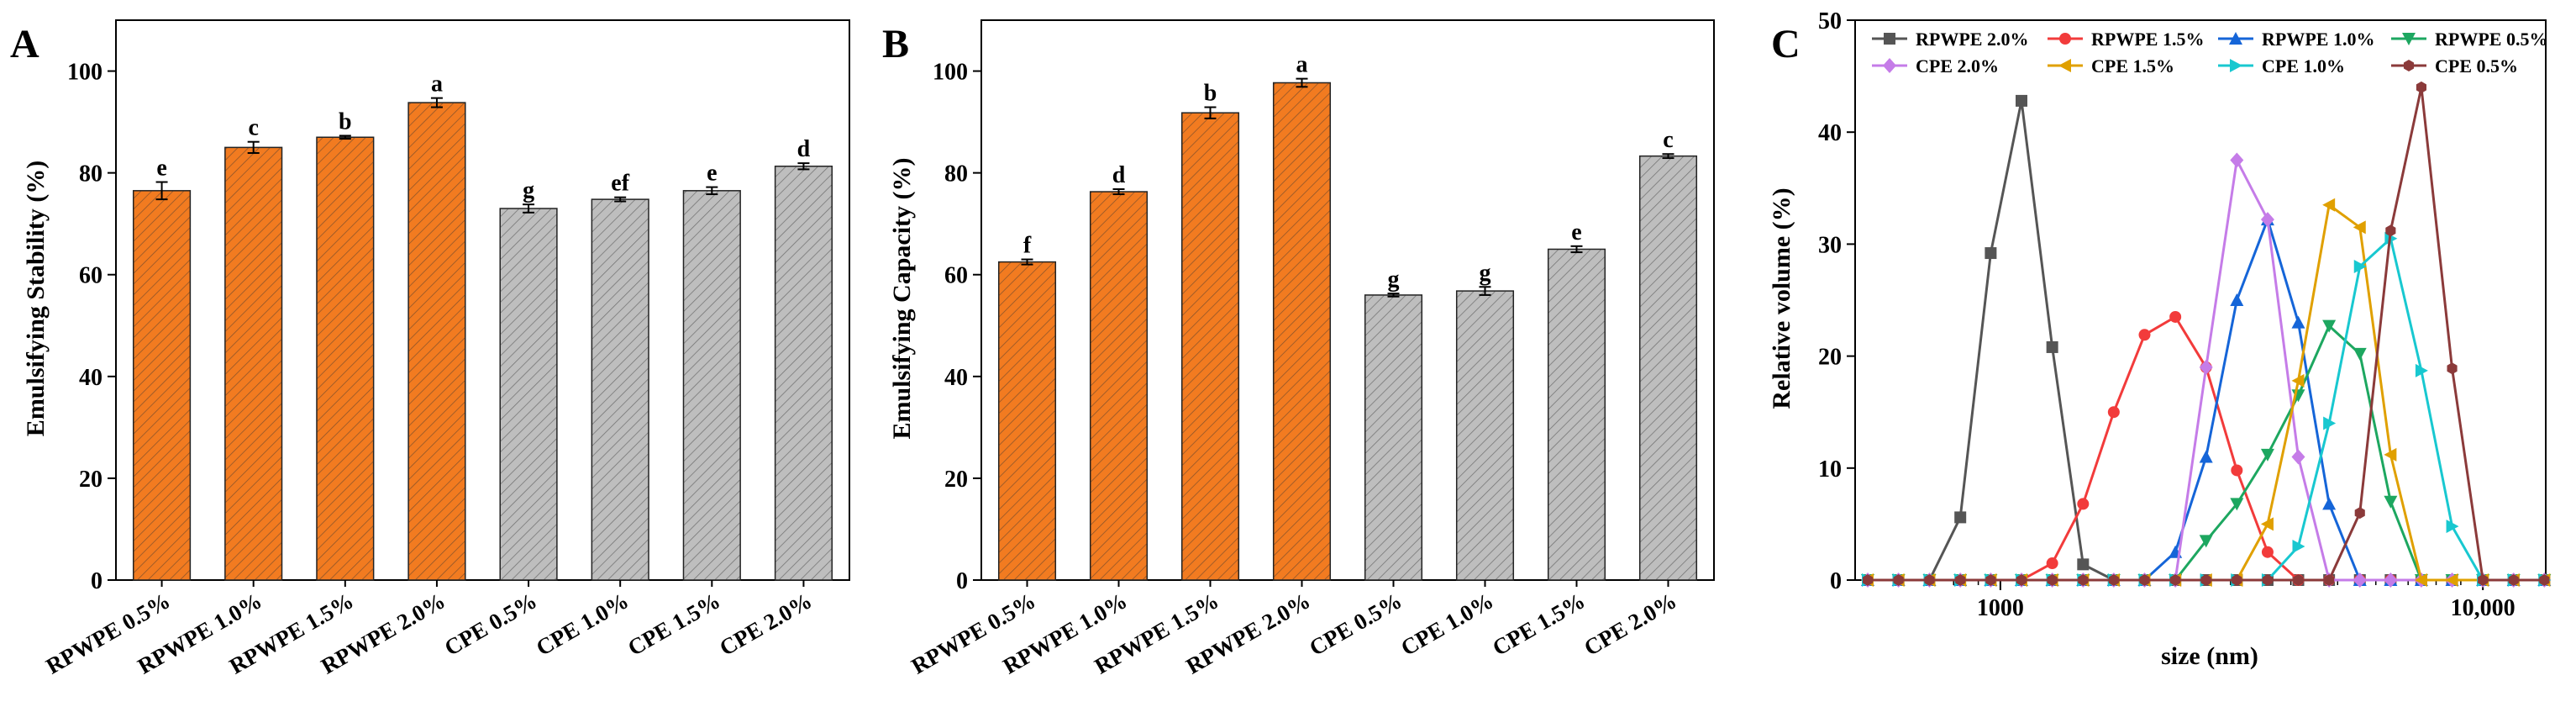  What do you see at coordinates (1830, 245) in the screenshot?
I see `panel-c-ytick-label: 30` at bounding box center [1830, 245].